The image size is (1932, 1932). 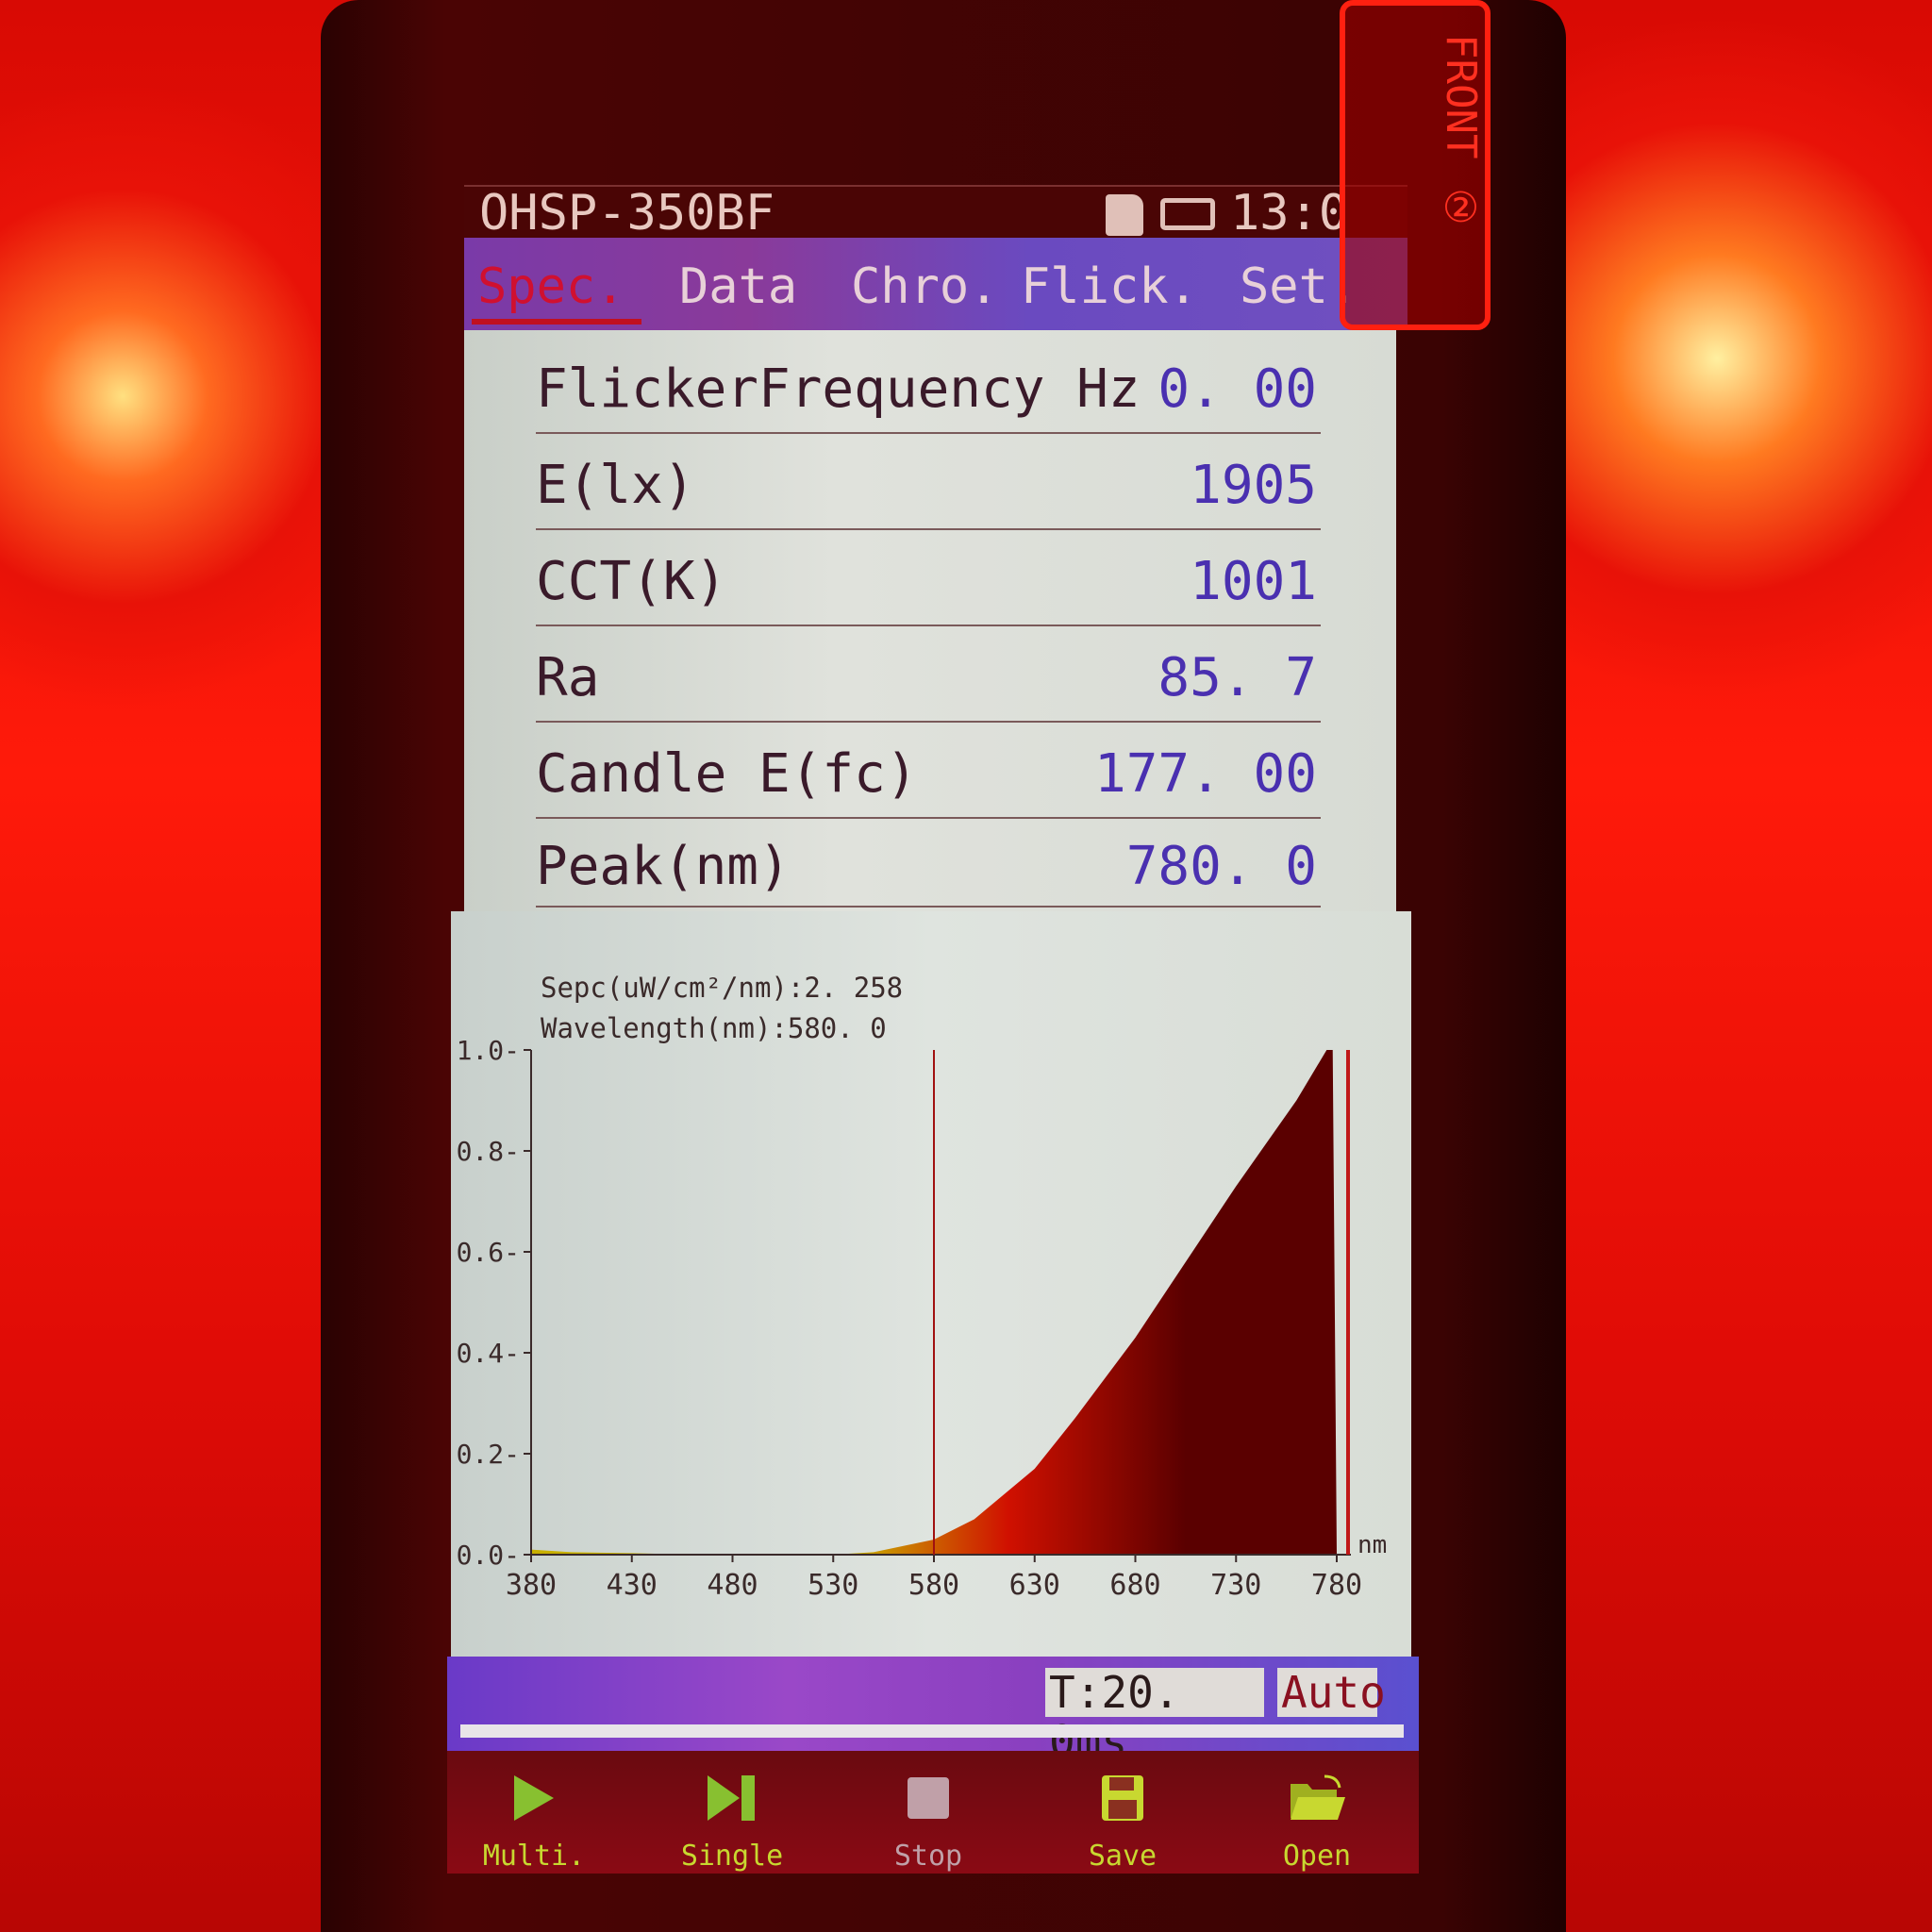 I want to click on play-icon, so click(x=534, y=1798).